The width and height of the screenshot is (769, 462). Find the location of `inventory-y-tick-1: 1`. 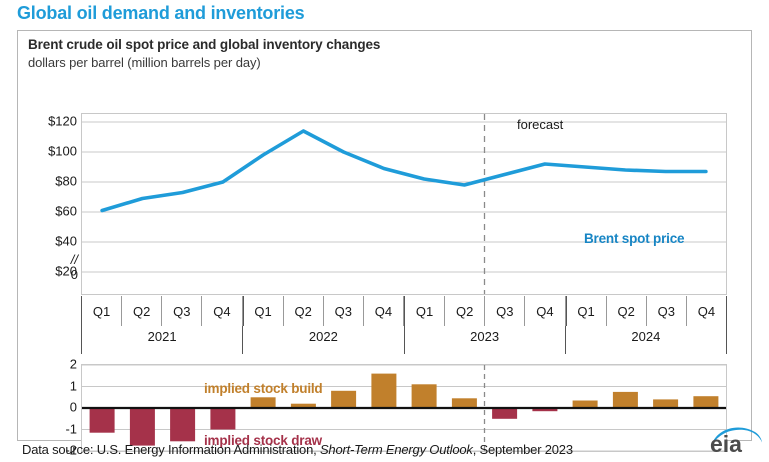

inventory-y-tick-1: 1 is located at coordinates (73, 385).